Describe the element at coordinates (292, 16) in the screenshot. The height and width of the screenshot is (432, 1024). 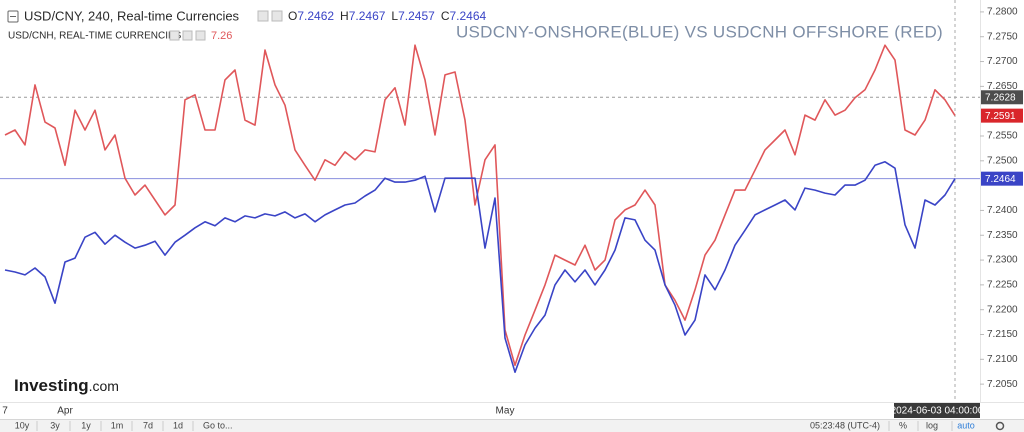
I see `ohlc-key: O` at that location.